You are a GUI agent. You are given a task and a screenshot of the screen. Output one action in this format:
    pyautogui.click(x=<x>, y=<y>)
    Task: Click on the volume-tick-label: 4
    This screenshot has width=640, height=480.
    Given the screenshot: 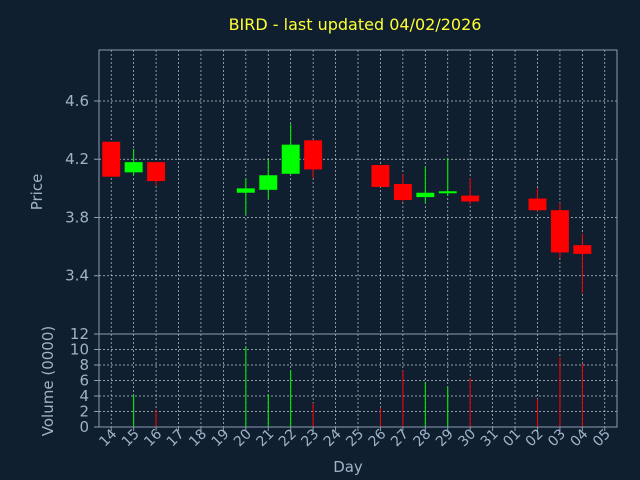 What is the action you would take?
    pyautogui.click(x=84, y=396)
    